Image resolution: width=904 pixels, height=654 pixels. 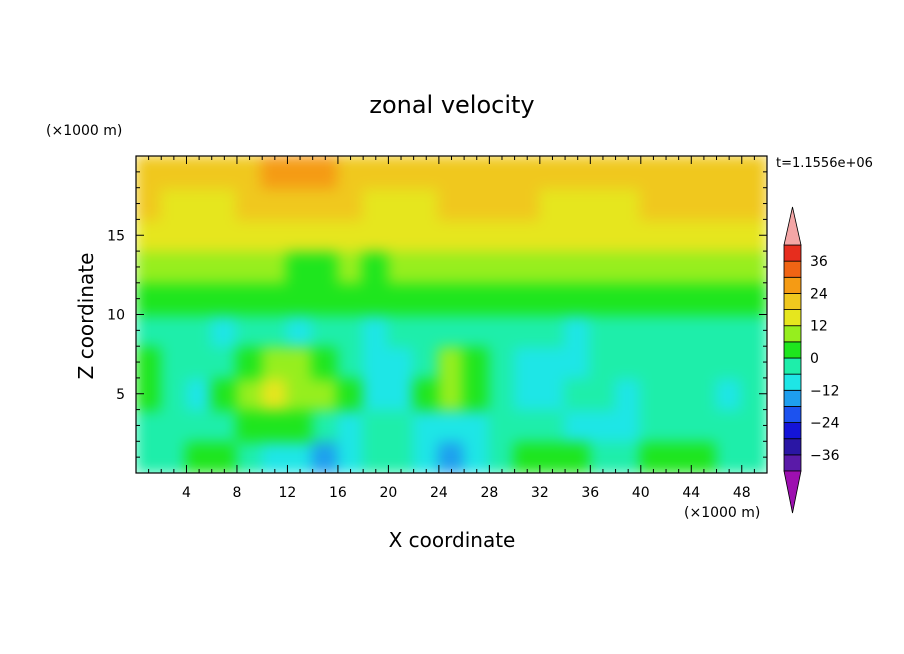 What do you see at coordinates (825, 456) in the screenshot?
I see `colorbar-tick-label: −36` at bounding box center [825, 456].